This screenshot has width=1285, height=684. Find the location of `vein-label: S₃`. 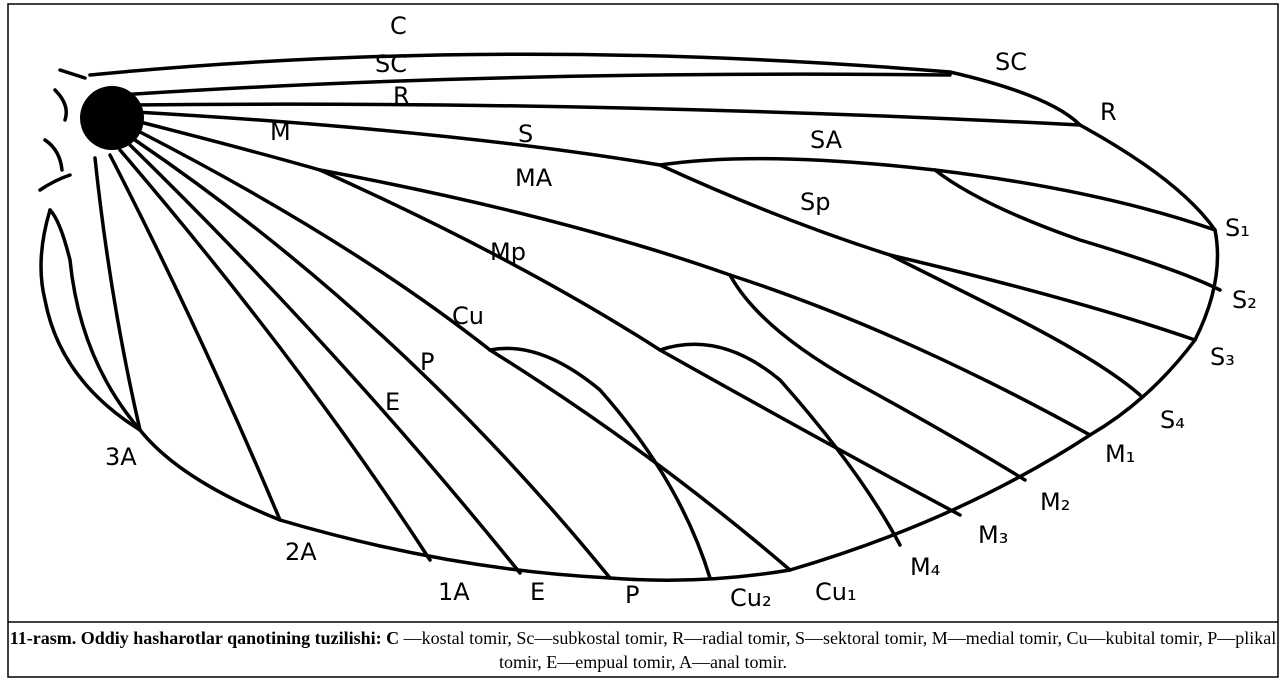

vein-label: S₃ is located at coordinates (1222, 357).